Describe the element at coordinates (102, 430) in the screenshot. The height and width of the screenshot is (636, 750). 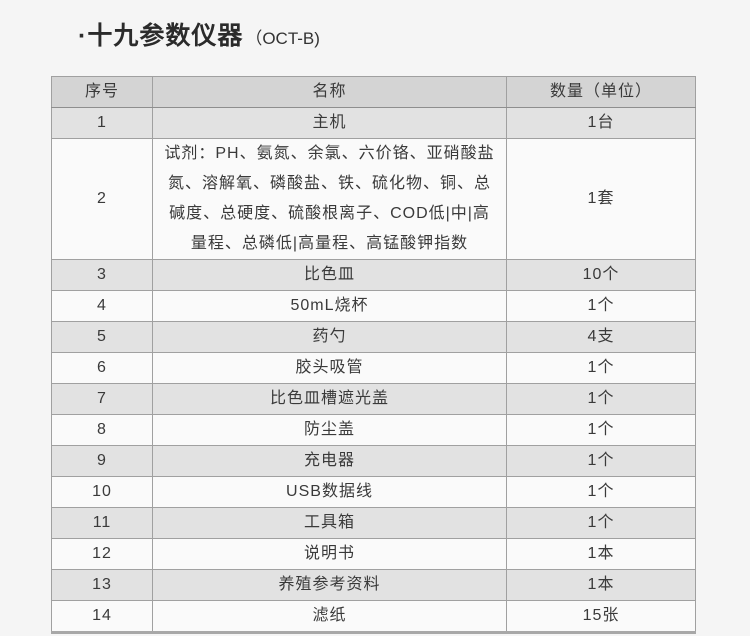
I see `cell-index: 8` at that location.